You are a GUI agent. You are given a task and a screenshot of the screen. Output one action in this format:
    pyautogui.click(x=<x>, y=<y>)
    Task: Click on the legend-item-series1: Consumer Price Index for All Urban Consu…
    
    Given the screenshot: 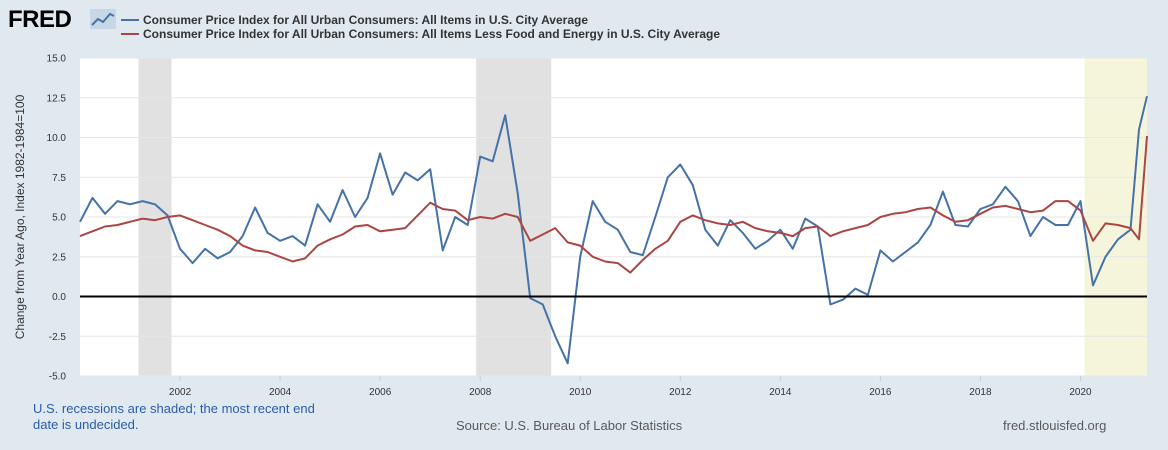 What is the action you would take?
    pyautogui.click(x=354, y=20)
    